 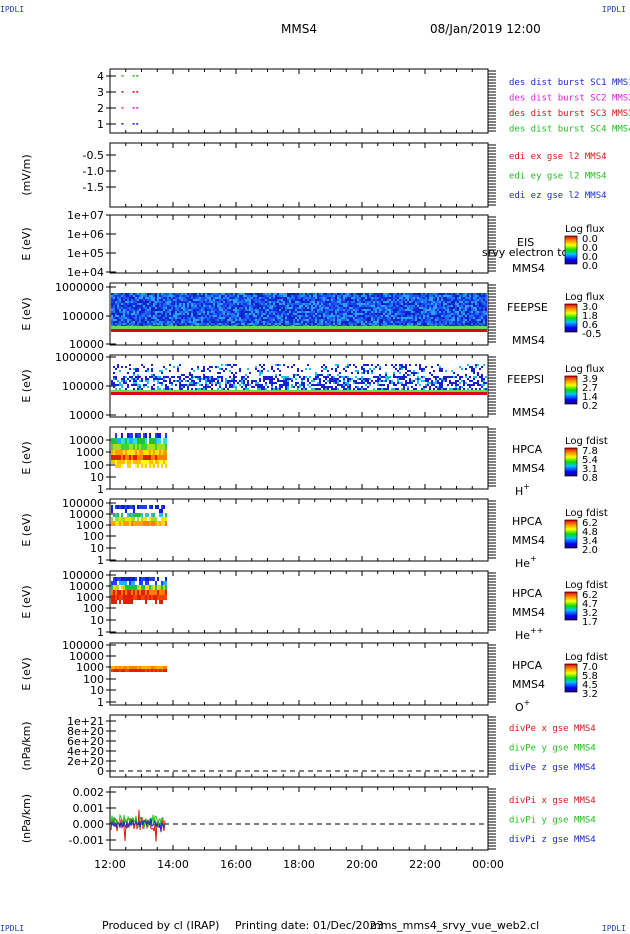 What do you see at coordinates (97, 620) in the screenshot?
I see `y-tick-label: 10` at bounding box center [97, 620].